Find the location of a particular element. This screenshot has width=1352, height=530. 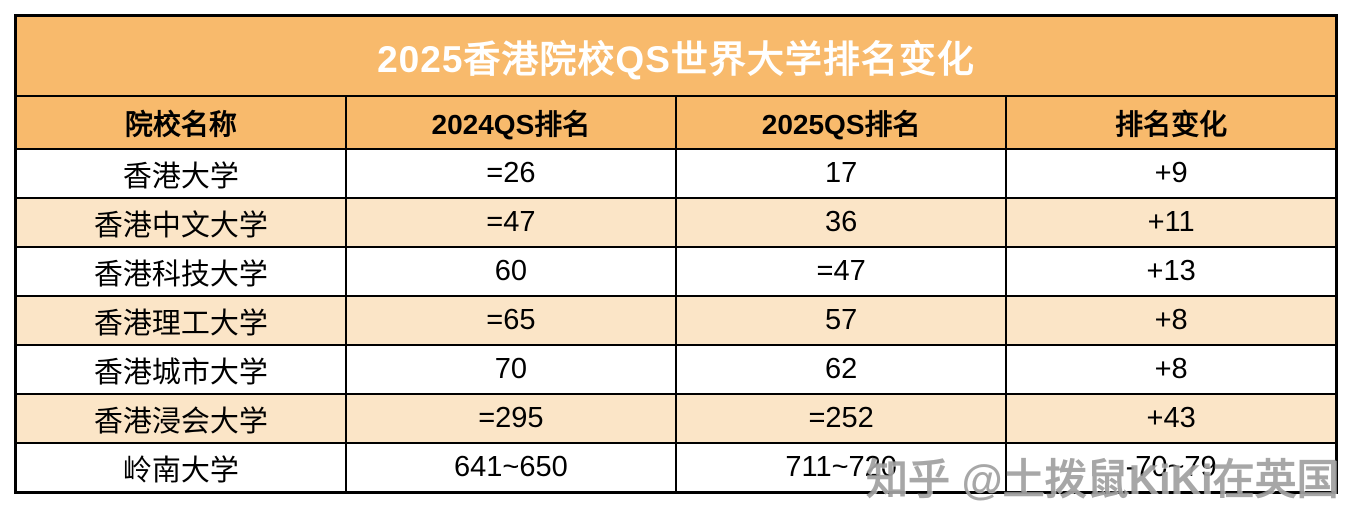

cell-qs2024-rank: 60 is located at coordinates (511, 271).